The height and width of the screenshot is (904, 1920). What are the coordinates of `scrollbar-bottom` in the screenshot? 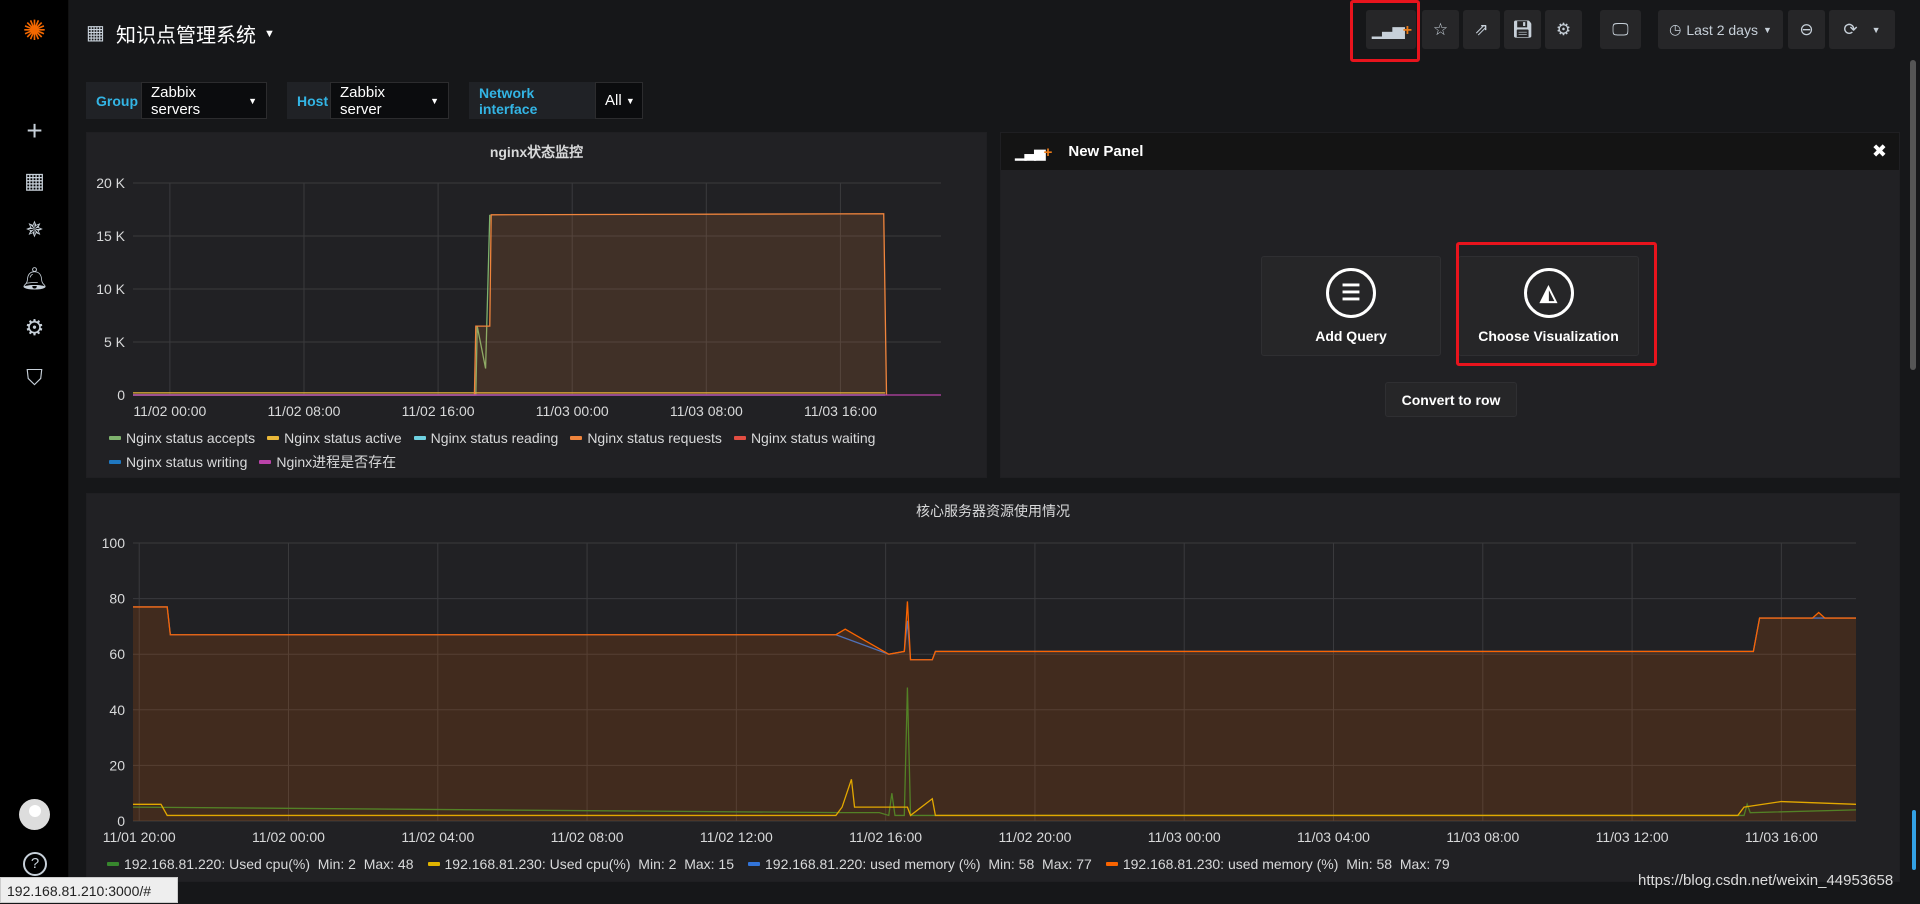 It's located at (1914, 840).